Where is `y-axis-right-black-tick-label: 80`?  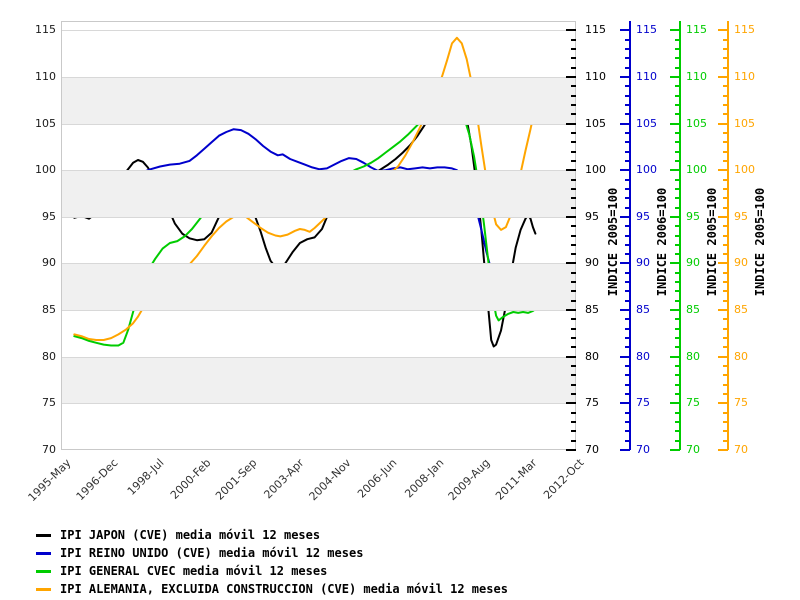
y-axis-right-black-tick-label: 80 is located at coordinates (592, 356).